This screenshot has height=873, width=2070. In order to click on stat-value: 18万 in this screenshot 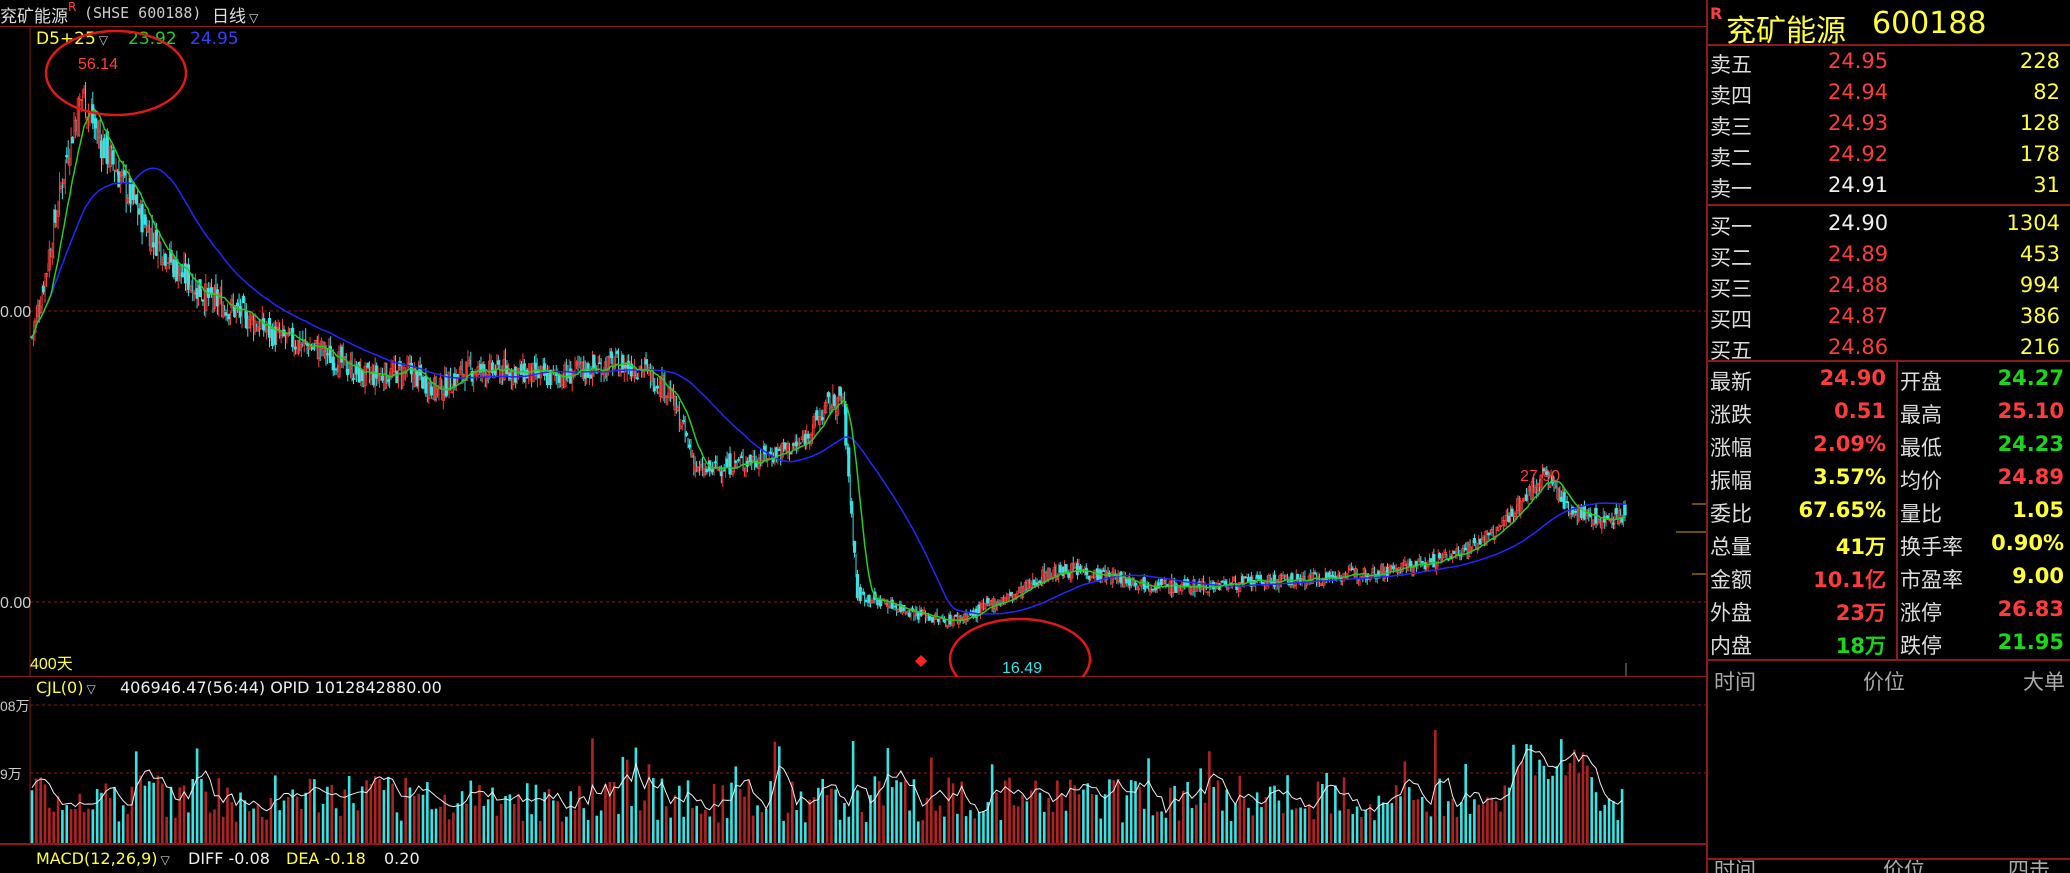, I will do `click(1860, 646)`.